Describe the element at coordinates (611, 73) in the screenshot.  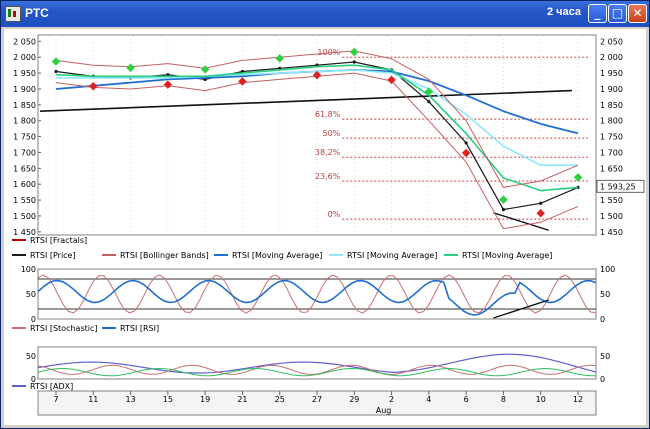
I see `y-tick-label-right: 1 950` at that location.